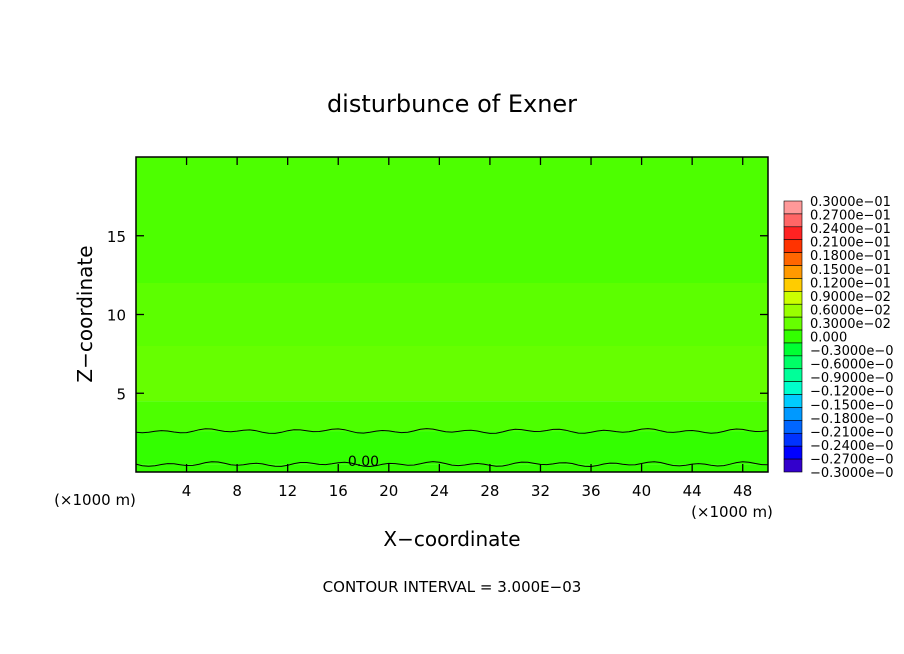 The width and height of the screenshot is (904, 654). What do you see at coordinates (116, 237) in the screenshot?
I see `y-tick-label: 15` at bounding box center [116, 237].